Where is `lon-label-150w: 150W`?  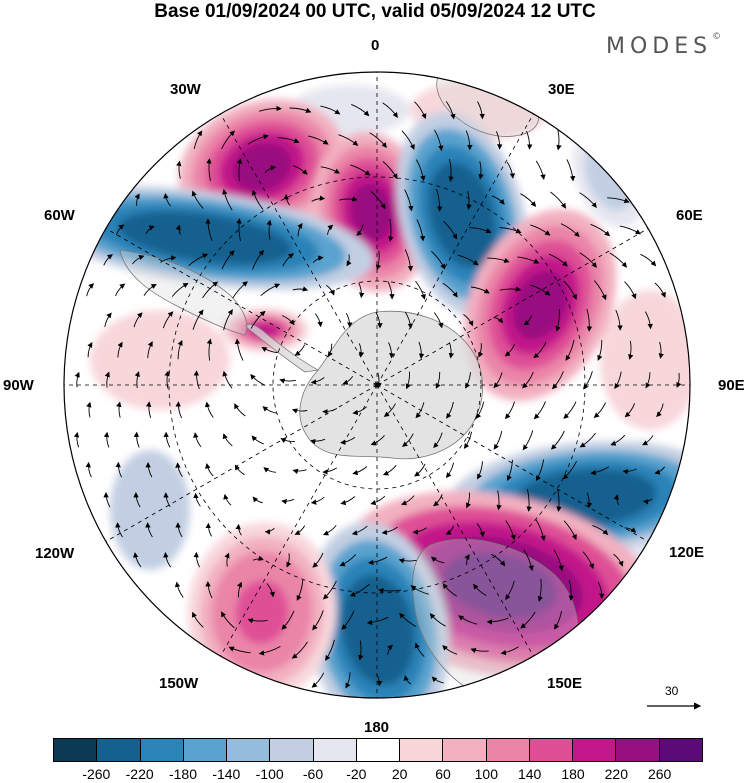 lon-label-150w: 150W is located at coordinates (179, 683).